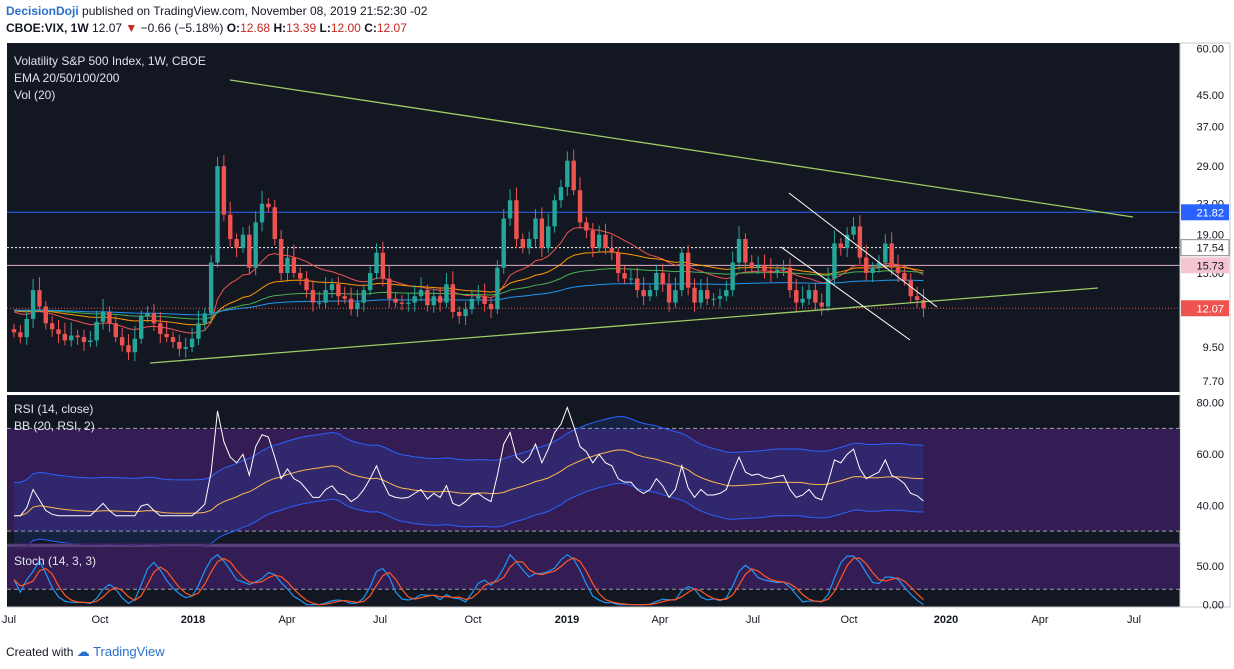  I want to click on author-name: DecisionDoji, so click(42, 11).